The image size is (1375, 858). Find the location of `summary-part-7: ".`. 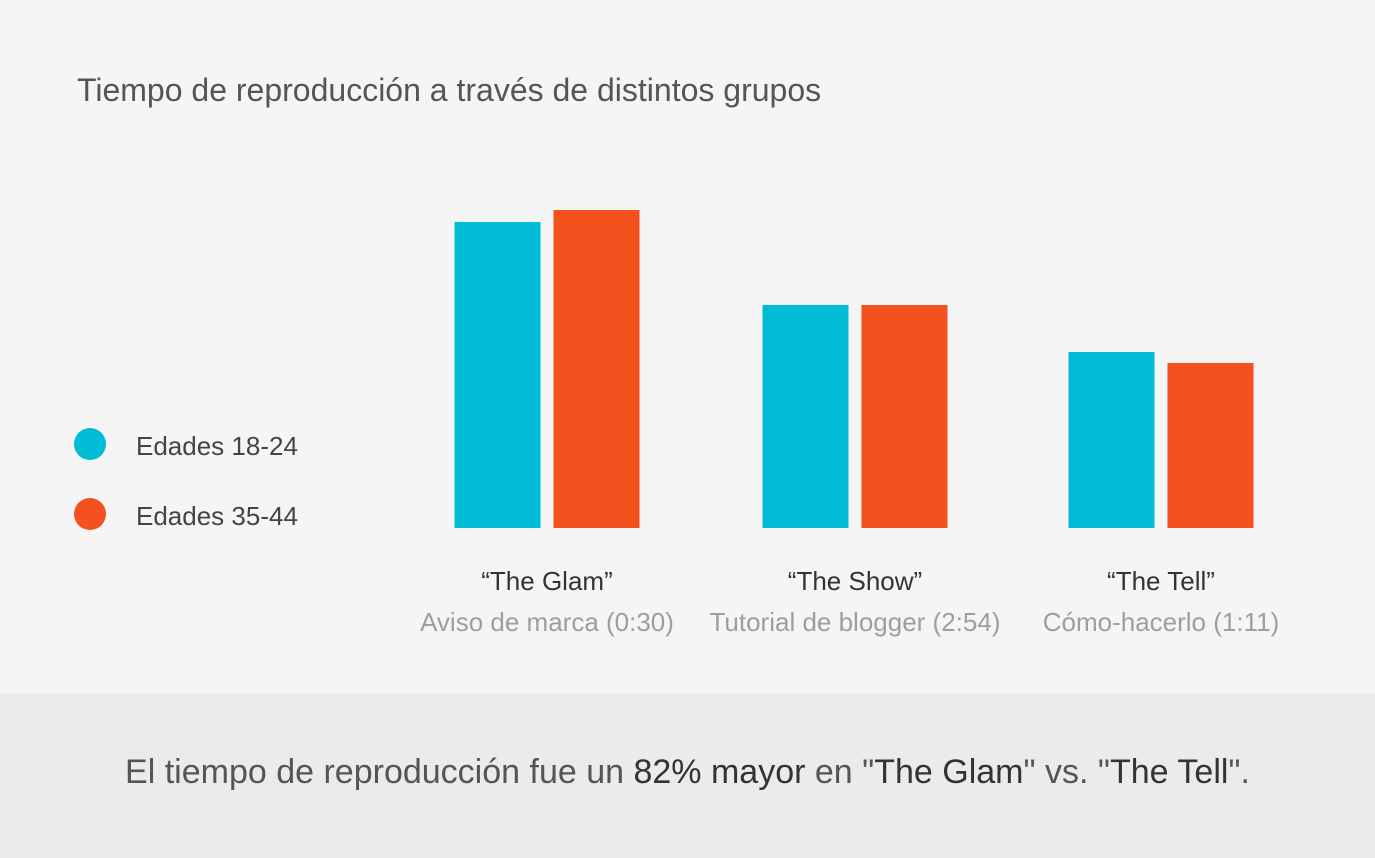

summary-part-7: ". is located at coordinates (1239, 772).